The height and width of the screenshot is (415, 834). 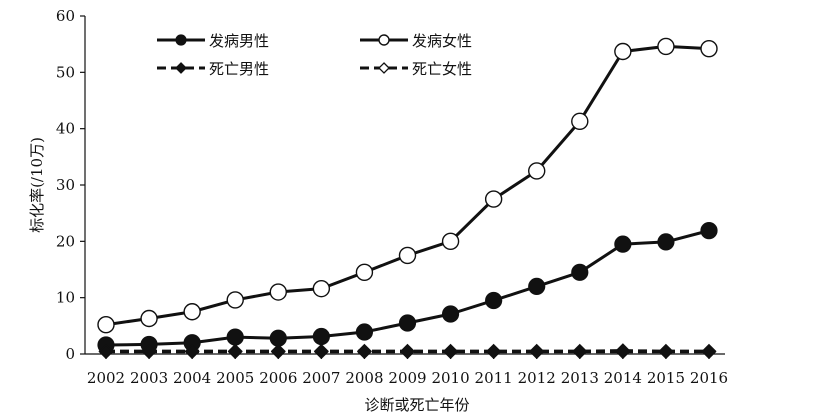 What do you see at coordinates (65, 16) in the screenshot?
I see `y-tick-label: 60` at bounding box center [65, 16].